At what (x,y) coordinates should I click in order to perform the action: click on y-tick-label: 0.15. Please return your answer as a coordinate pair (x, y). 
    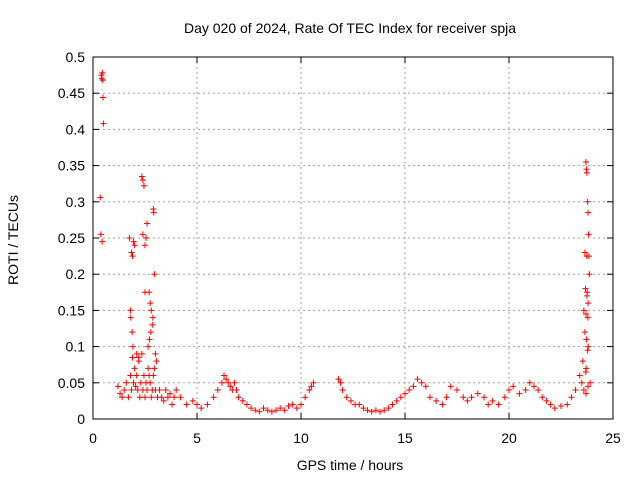
    Looking at the image, I should click on (71, 310).